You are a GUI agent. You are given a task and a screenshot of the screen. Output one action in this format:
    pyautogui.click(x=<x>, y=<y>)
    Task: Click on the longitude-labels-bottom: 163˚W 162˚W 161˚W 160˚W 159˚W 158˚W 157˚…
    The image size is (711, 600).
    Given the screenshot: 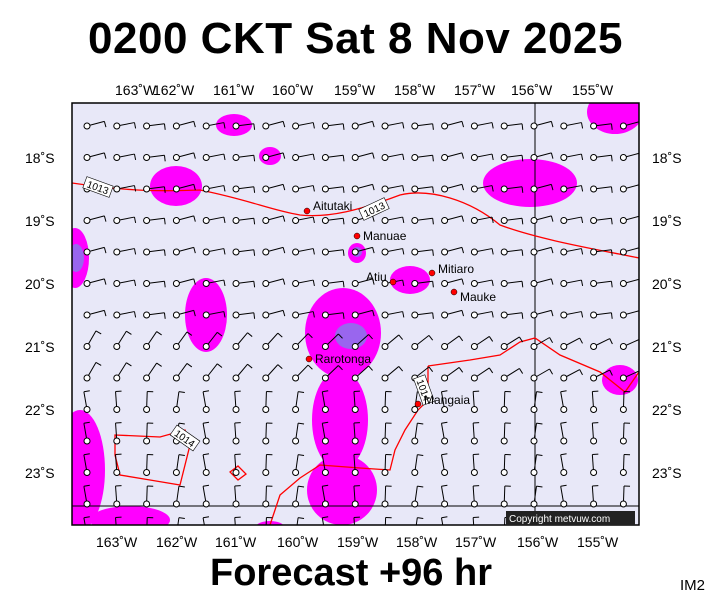 What is the action you would take?
    pyautogui.click(x=357, y=542)
    